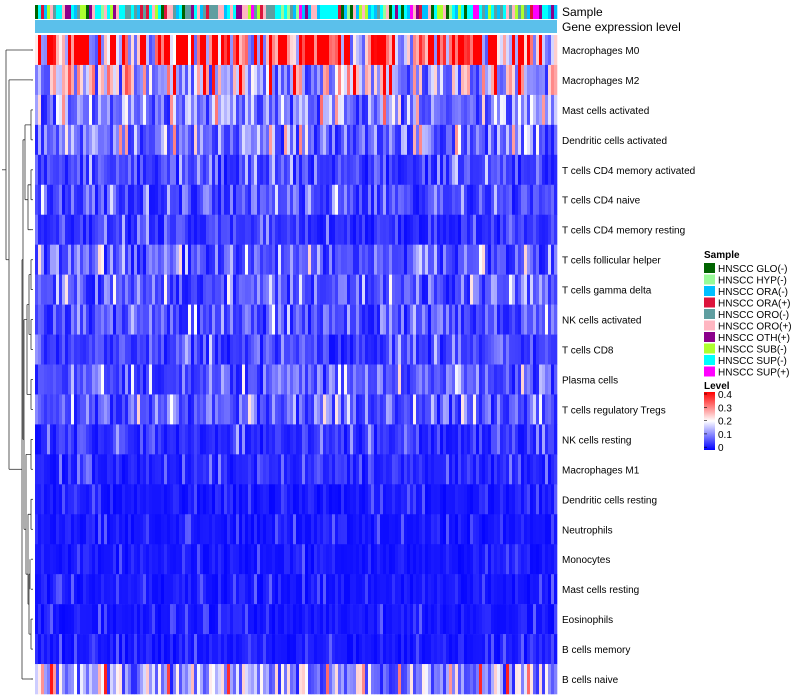 This screenshot has width=800, height=700. What do you see at coordinates (709, 360) in the screenshot?
I see `sample-legend-swatch` at bounding box center [709, 360].